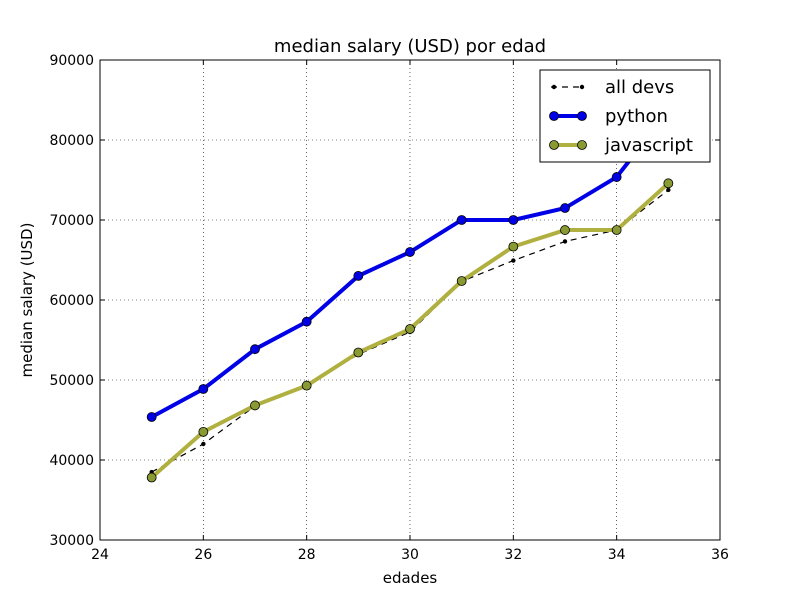  Describe the element at coordinates (27, 300) in the screenshot. I see `y-axis-label: median salary (USD)` at that location.